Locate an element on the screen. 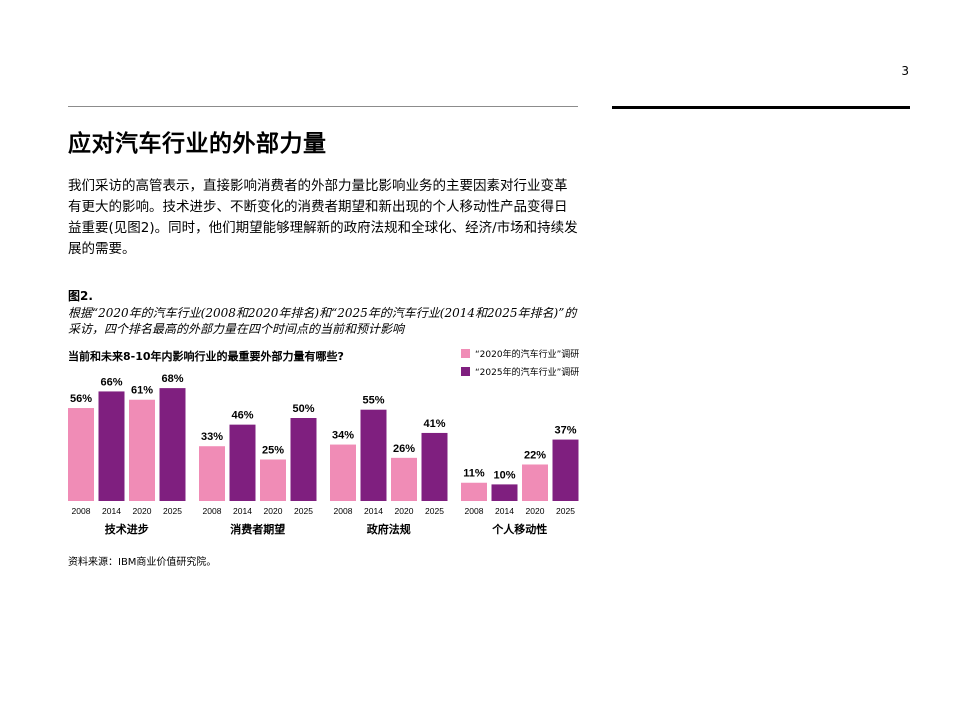 The height and width of the screenshot is (722, 977). legend-item-2020: “2020年的汽车行业”调研 is located at coordinates (520, 353).